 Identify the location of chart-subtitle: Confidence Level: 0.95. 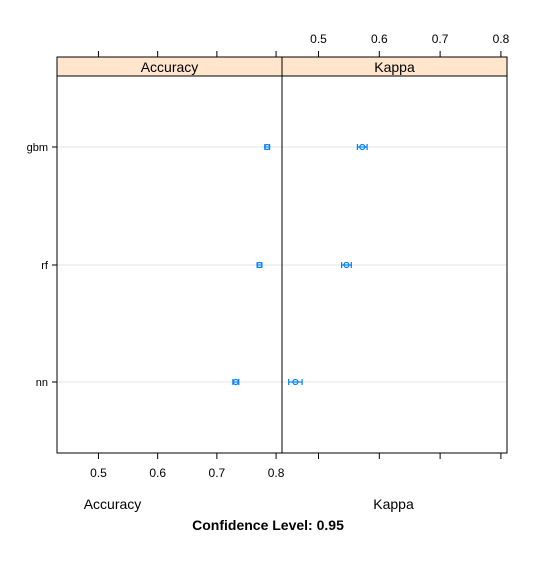
(268, 525).